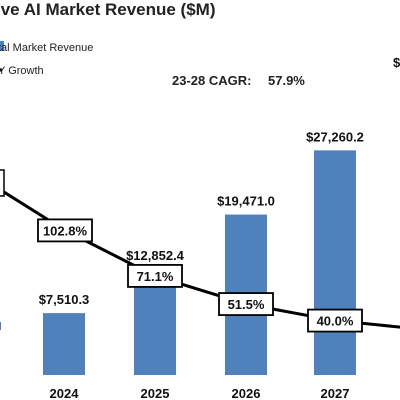  Describe the element at coordinates (64, 299) in the screenshot. I see `bar-value-label-2024: $7,510.3` at that location.